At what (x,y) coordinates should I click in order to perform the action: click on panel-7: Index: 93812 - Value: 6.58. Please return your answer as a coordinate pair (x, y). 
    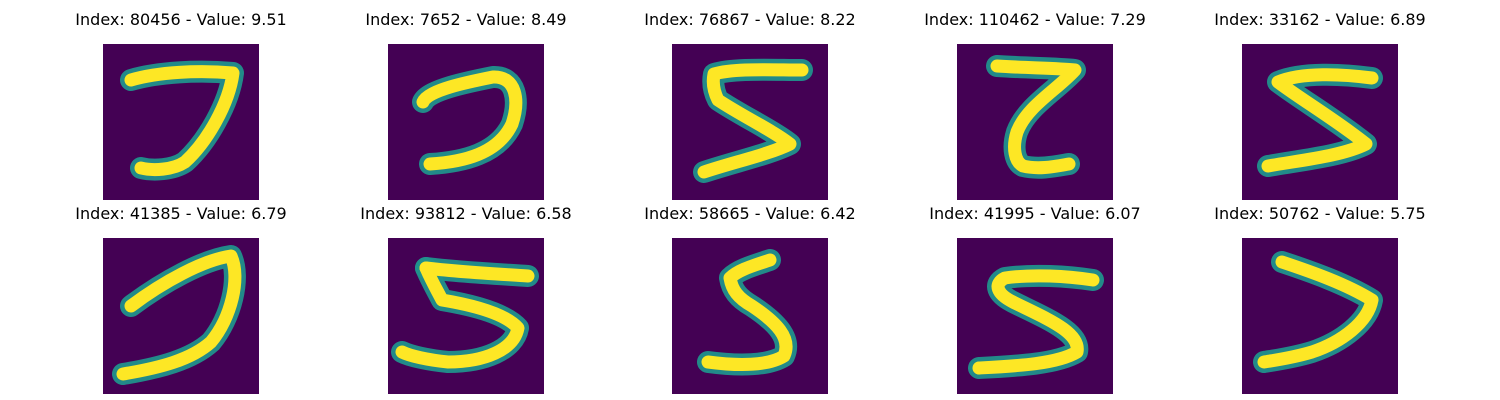
    Looking at the image, I should click on (466, 298).